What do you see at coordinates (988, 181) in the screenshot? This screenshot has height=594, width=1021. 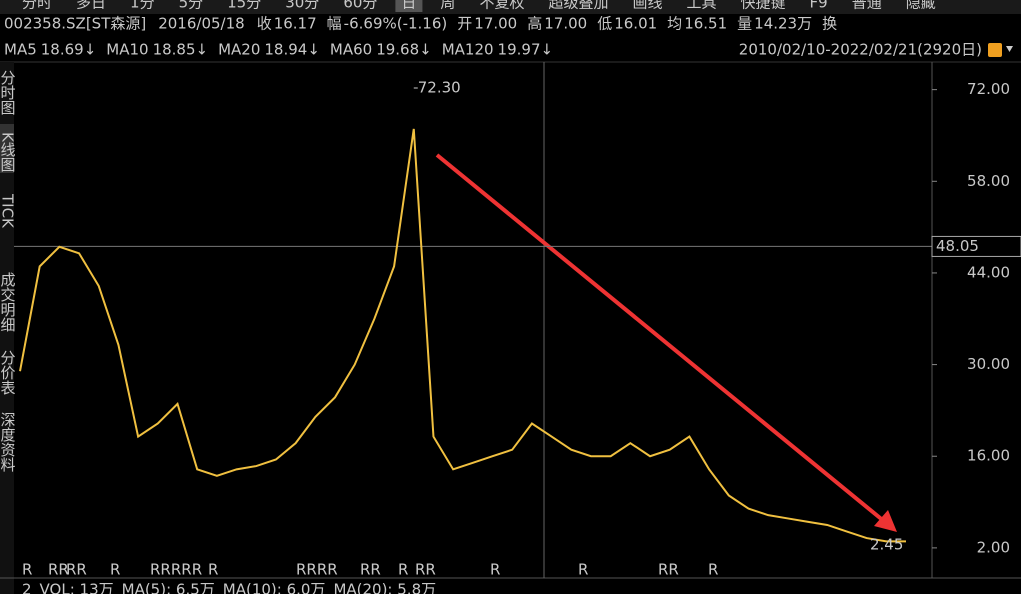 I see `y-tick-label: 58.00` at bounding box center [988, 181].